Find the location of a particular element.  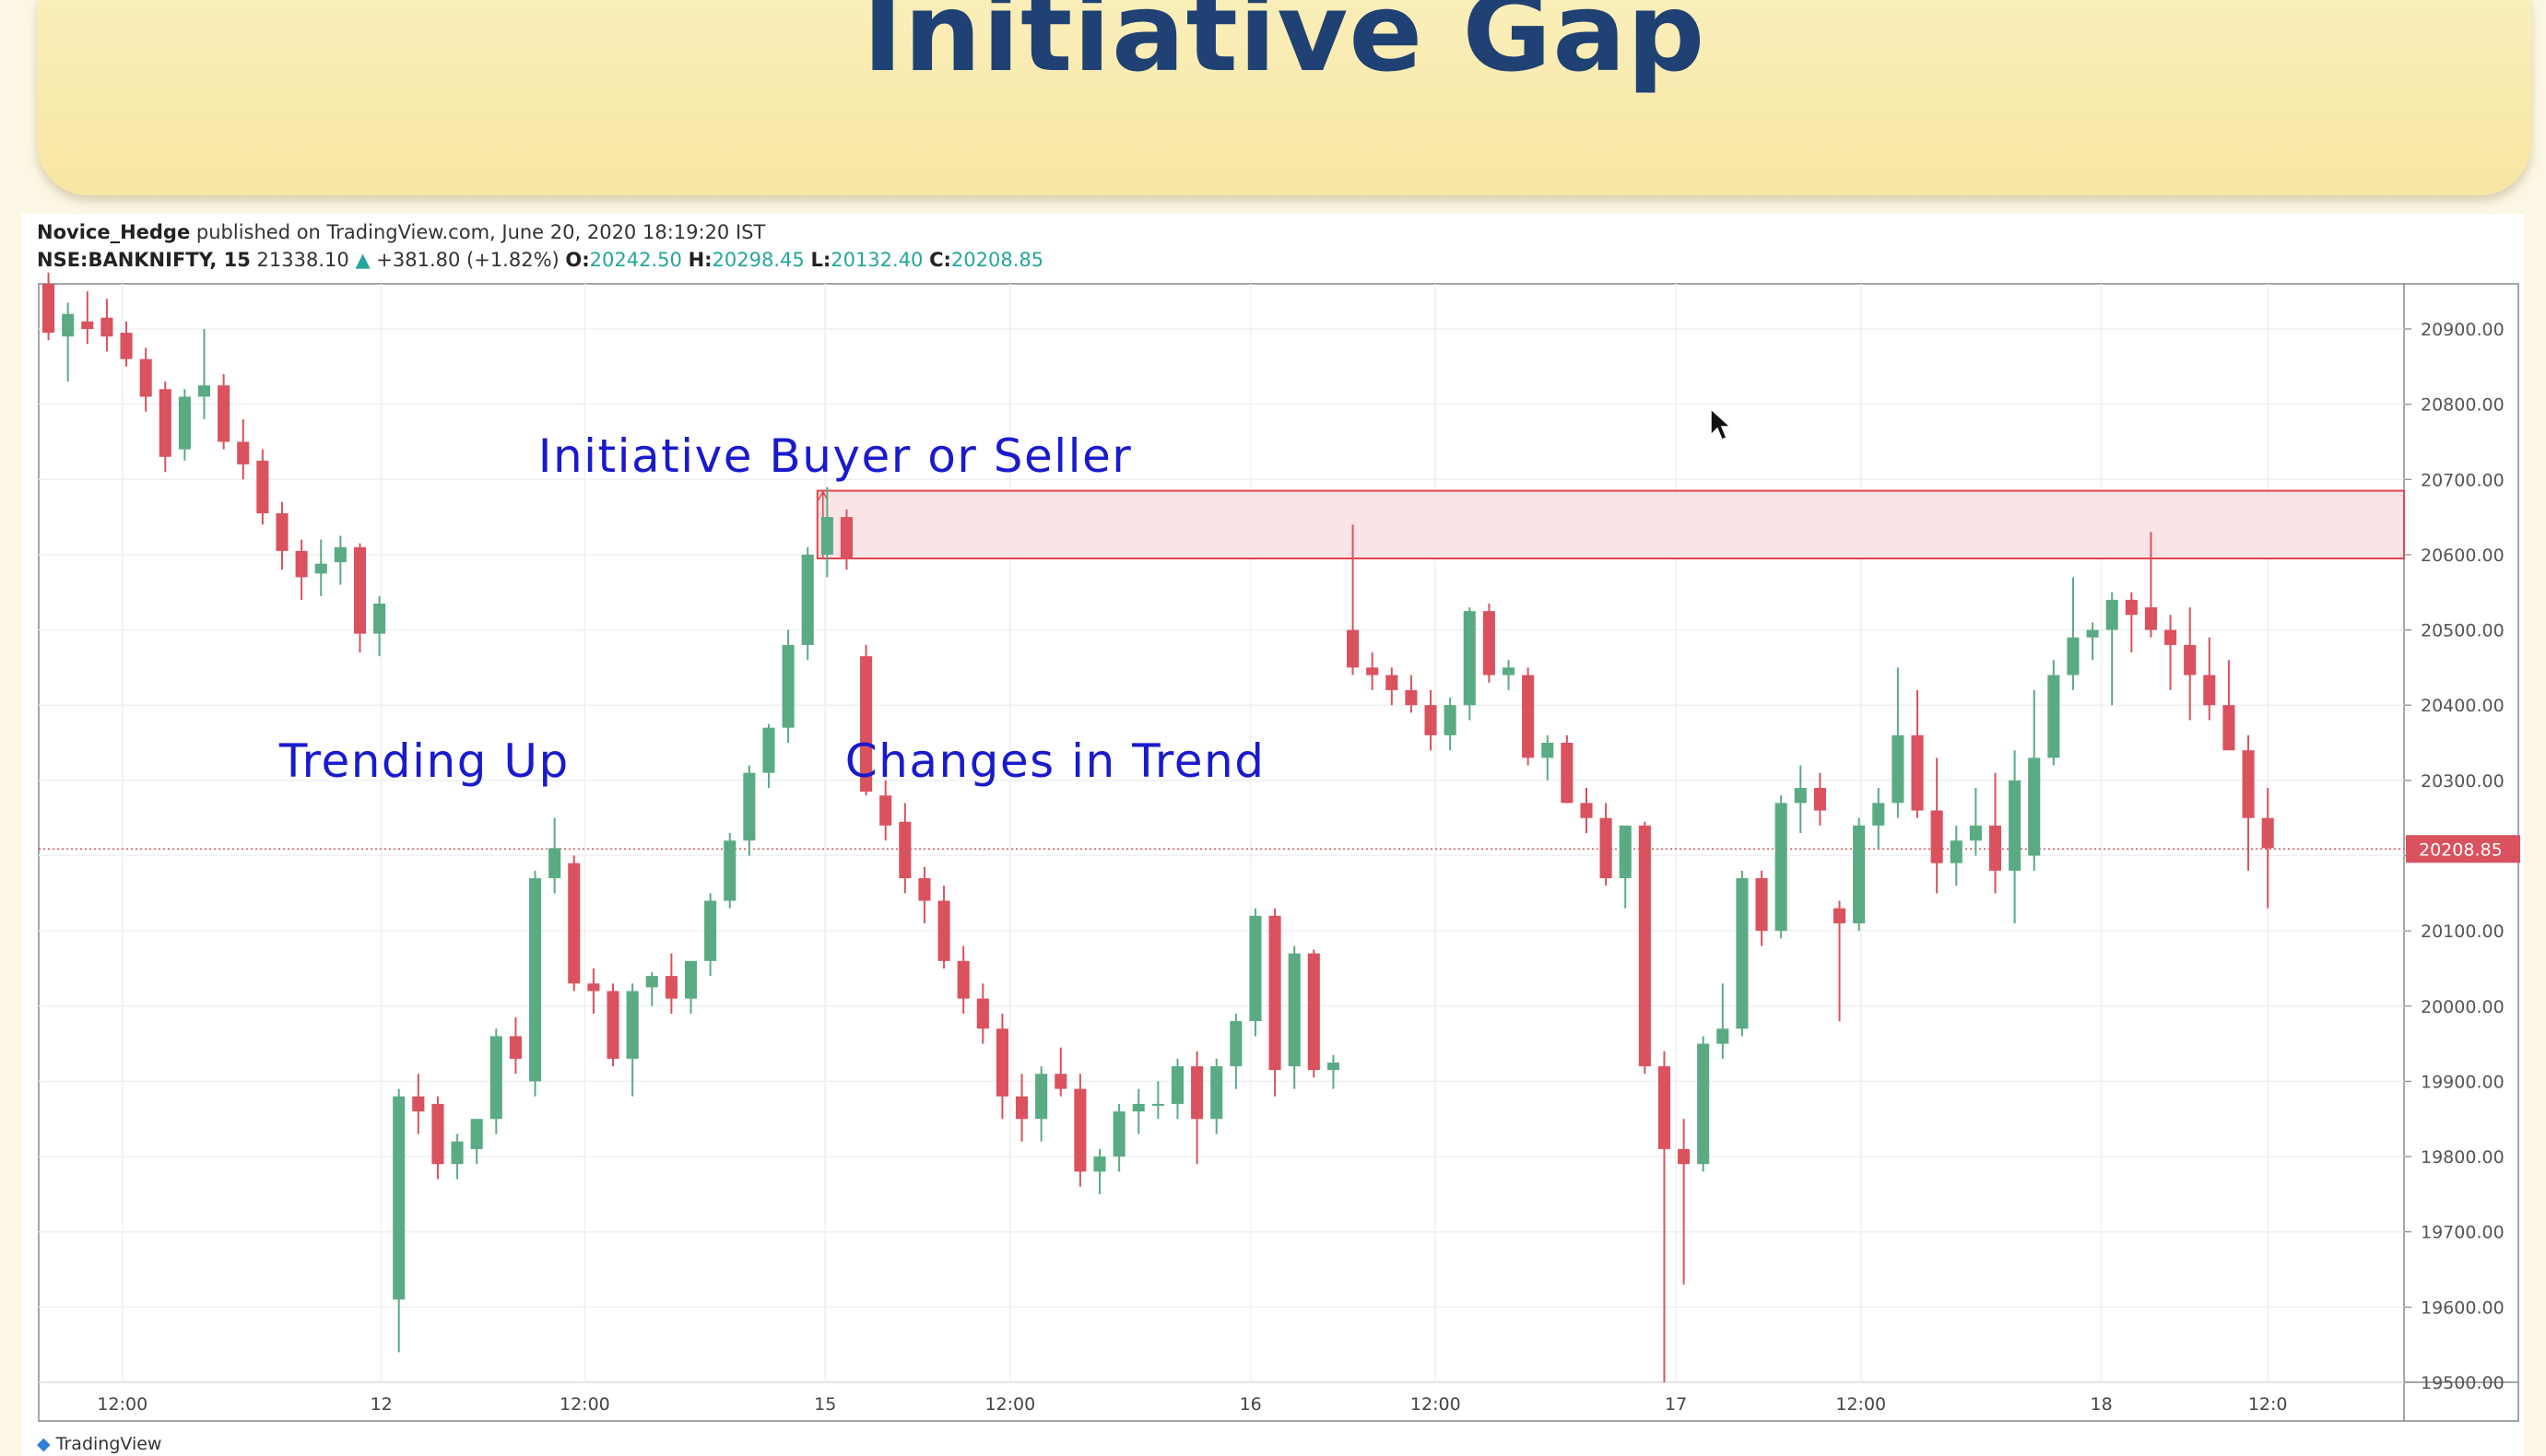

symbol-last: 21338.10 is located at coordinates (302, 260).